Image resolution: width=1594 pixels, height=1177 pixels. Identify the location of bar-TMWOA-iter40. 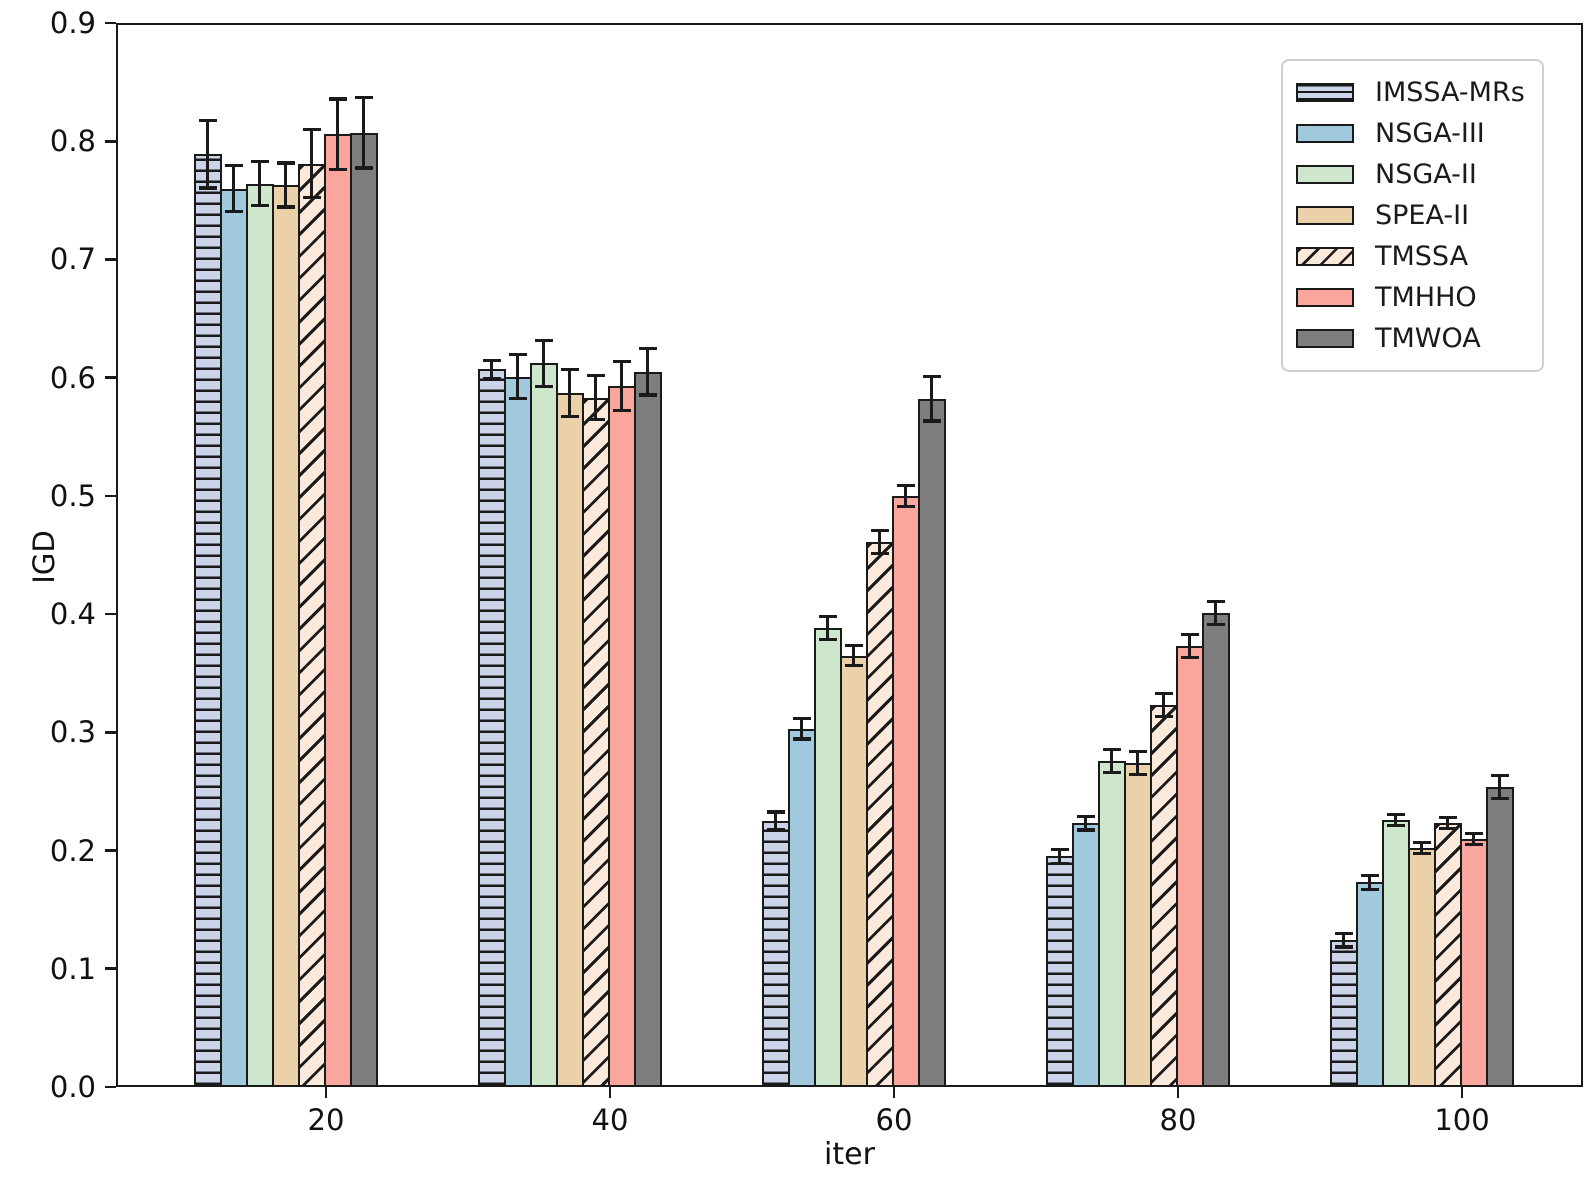
(647, 729).